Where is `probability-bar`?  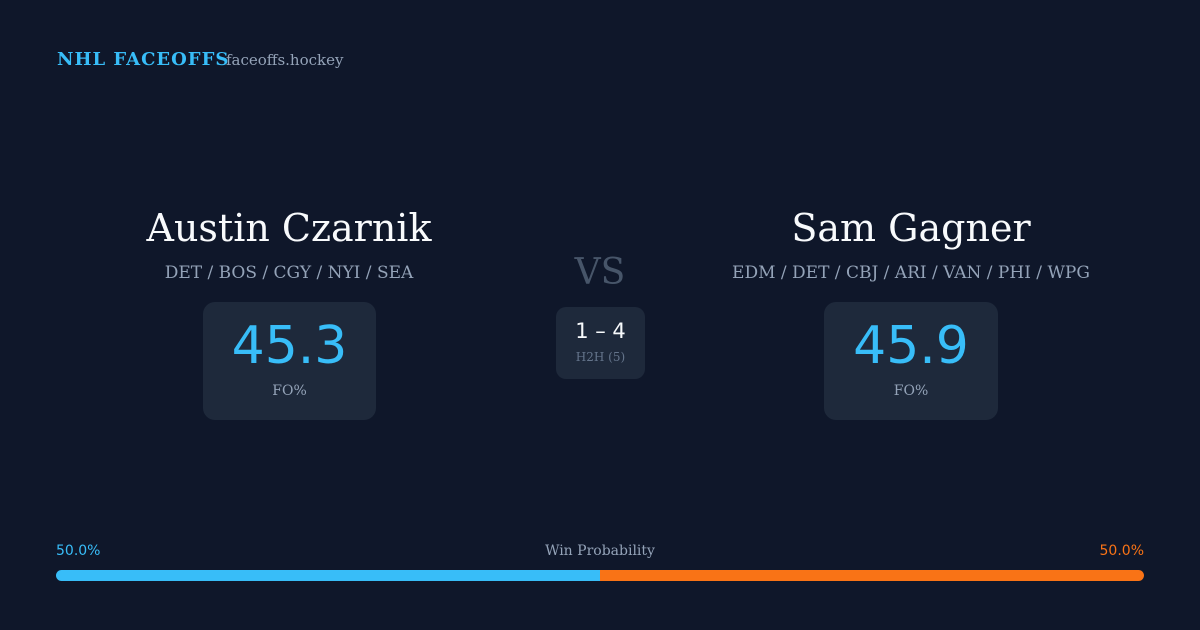 probability-bar is located at coordinates (600, 575).